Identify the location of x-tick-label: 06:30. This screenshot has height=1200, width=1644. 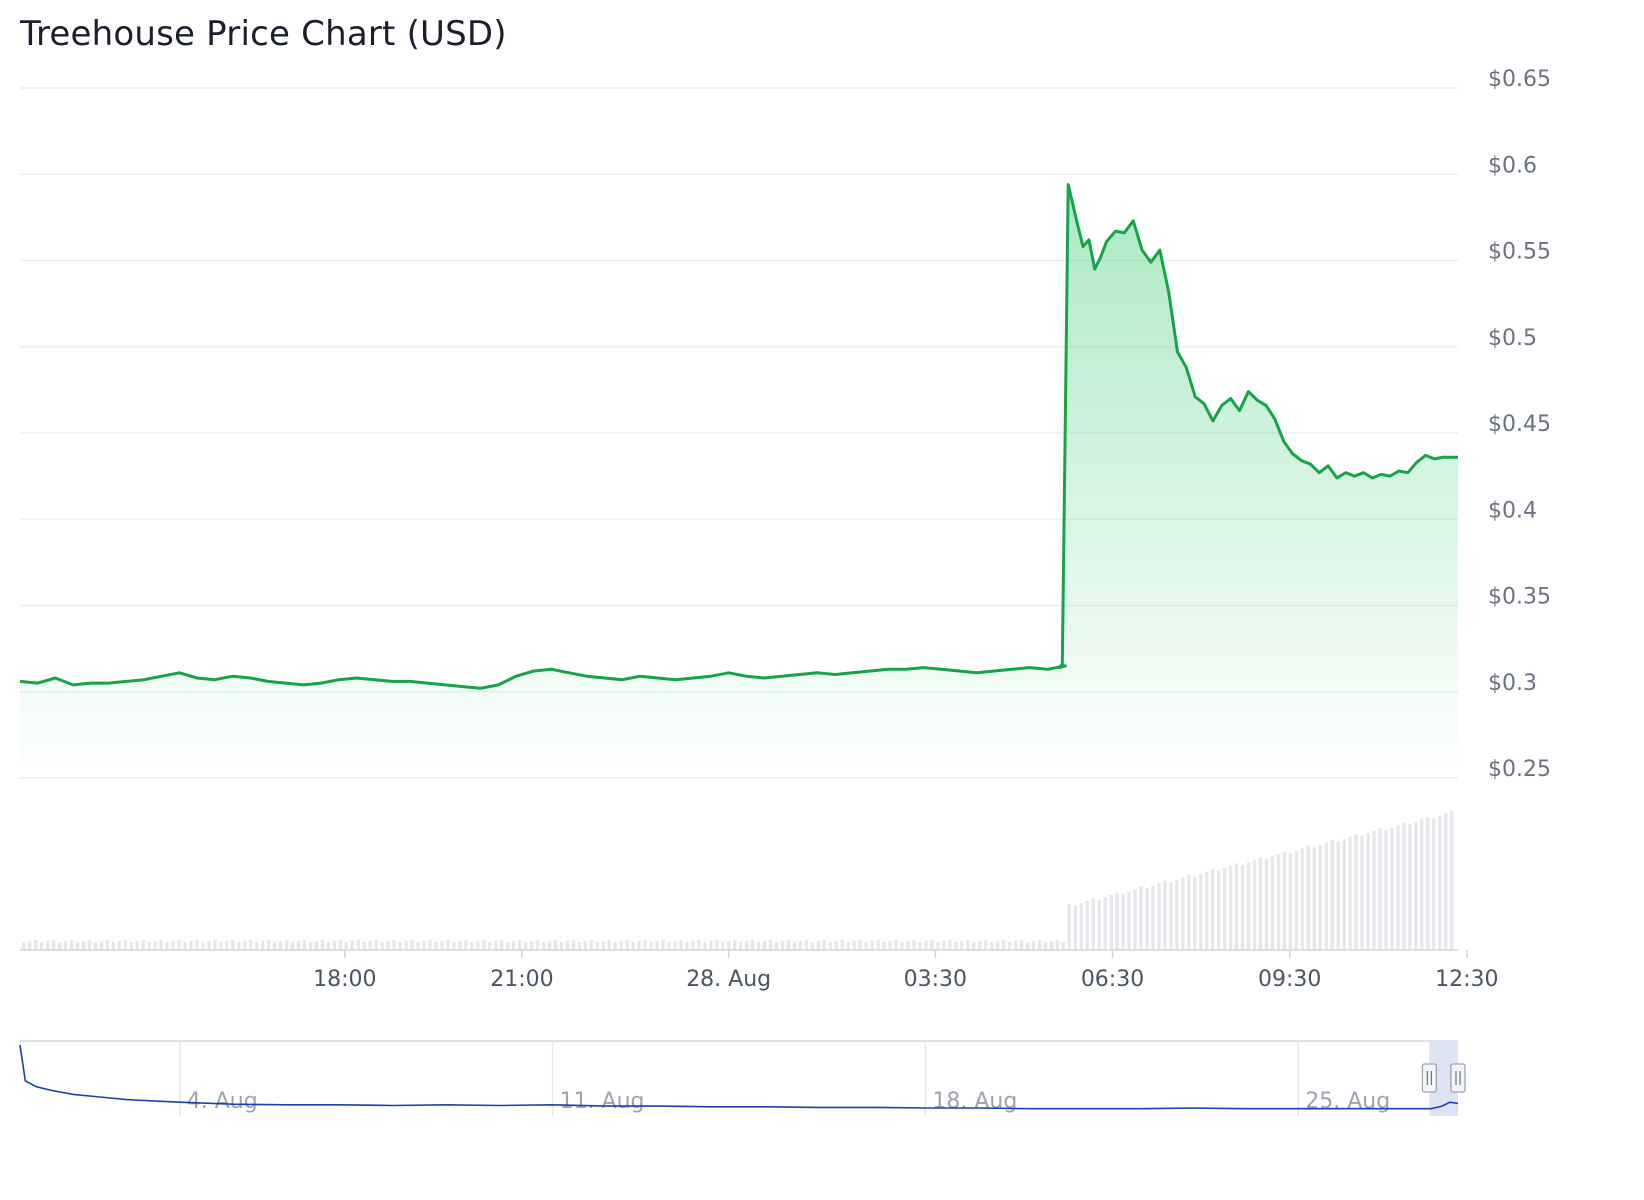
(1112, 979).